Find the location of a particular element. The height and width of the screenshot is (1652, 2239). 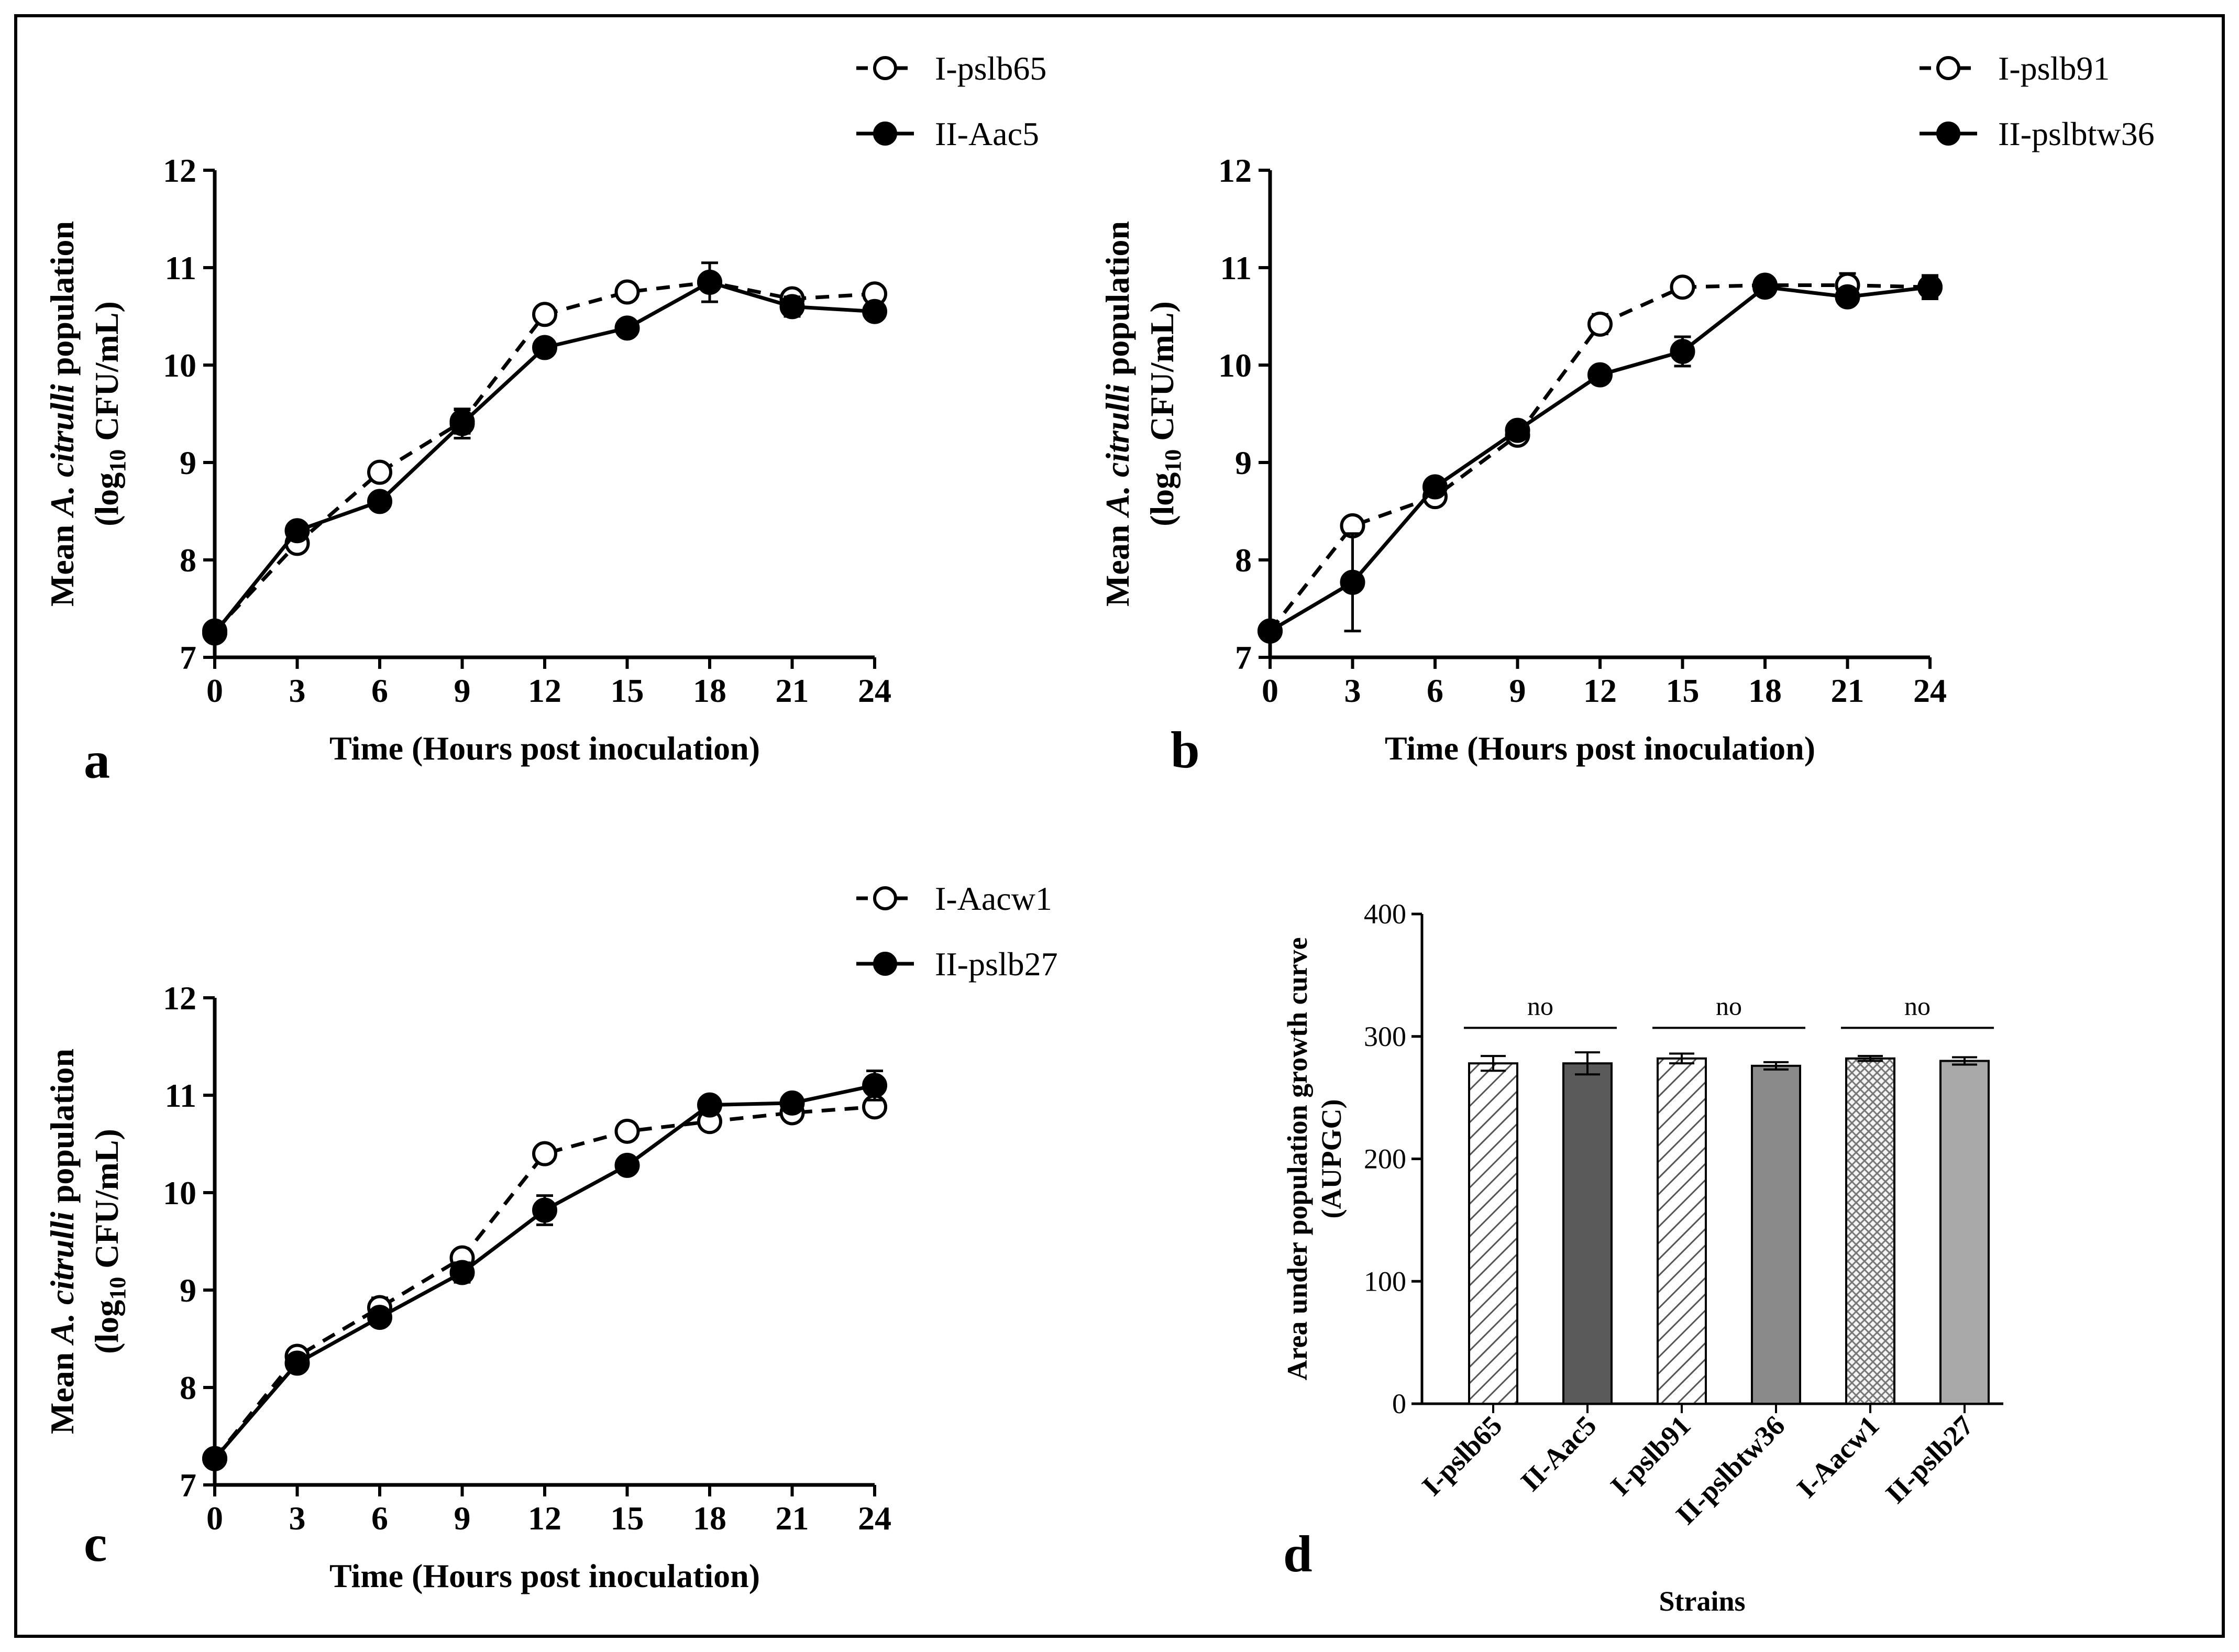

data-point-I-pslb91 is located at coordinates (1600, 324).